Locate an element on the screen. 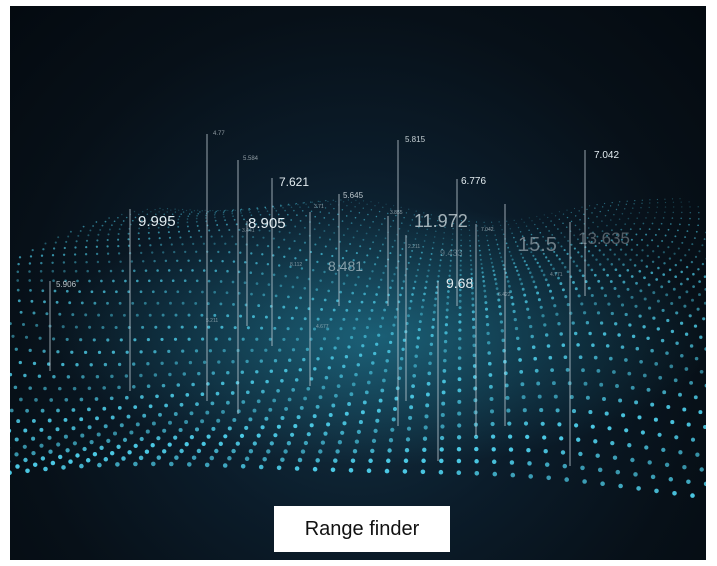  value-label: 4.77 is located at coordinates (219, 134).